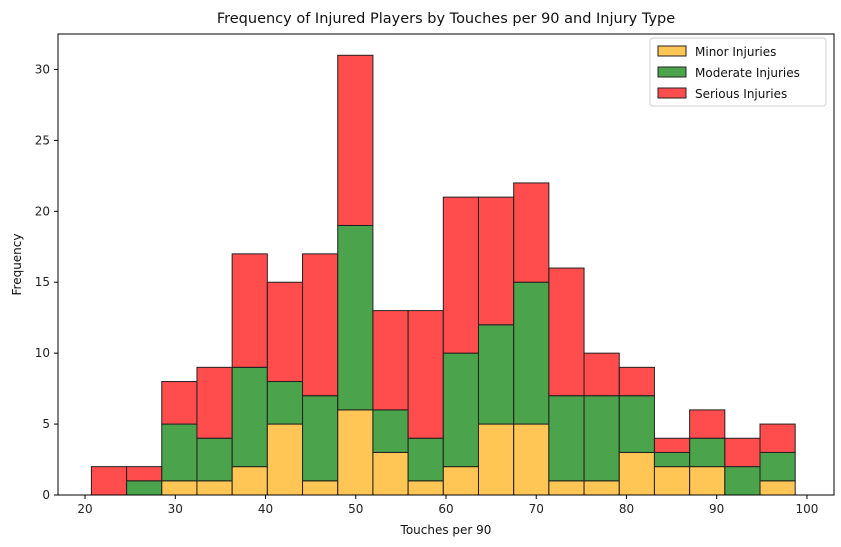 The image size is (841, 547). What do you see at coordinates (42, 211) in the screenshot?
I see `y-tick-label: 20` at bounding box center [42, 211].